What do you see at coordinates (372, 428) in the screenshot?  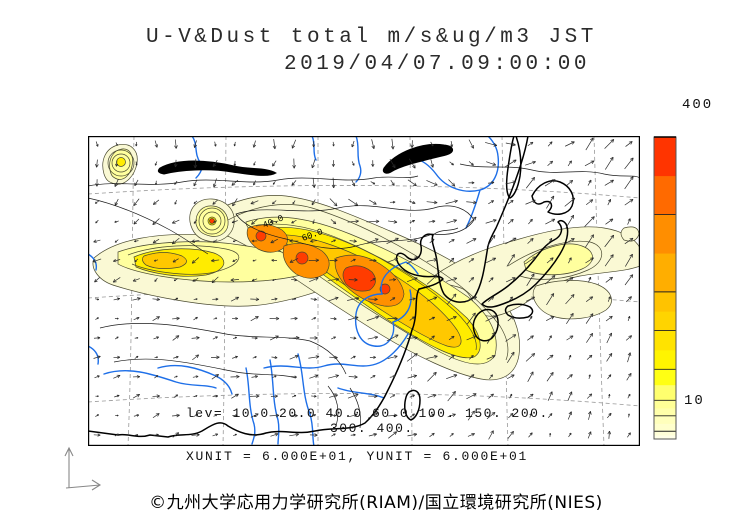 I see `contour-levels-line2: 300. 400.` at bounding box center [372, 428].